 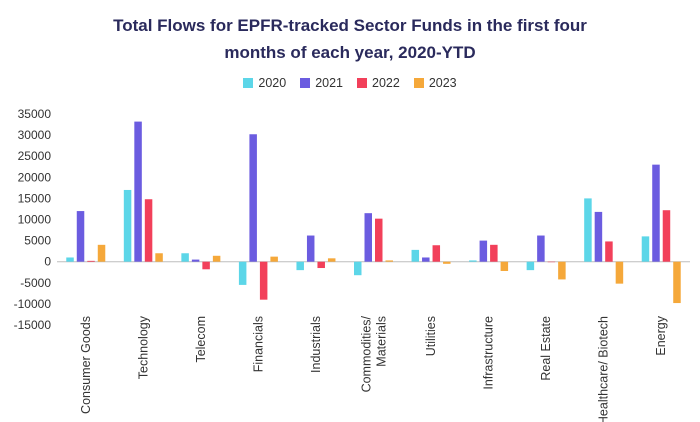 I want to click on legend-label-2020: 2020, so click(x=272, y=83).